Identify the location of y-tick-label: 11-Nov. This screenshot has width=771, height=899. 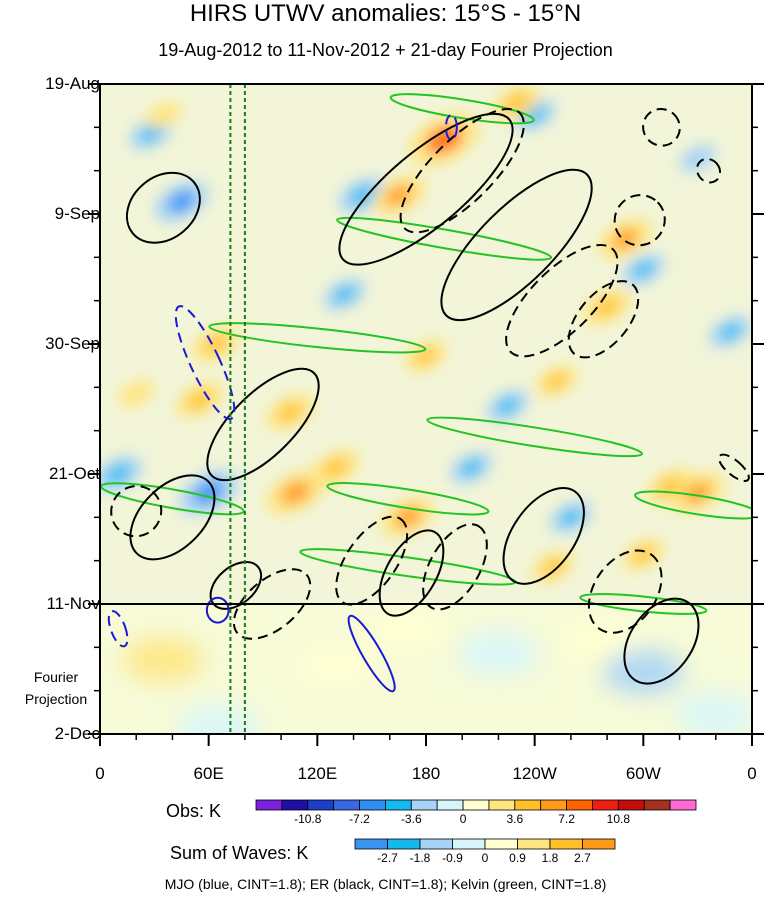
(73, 603).